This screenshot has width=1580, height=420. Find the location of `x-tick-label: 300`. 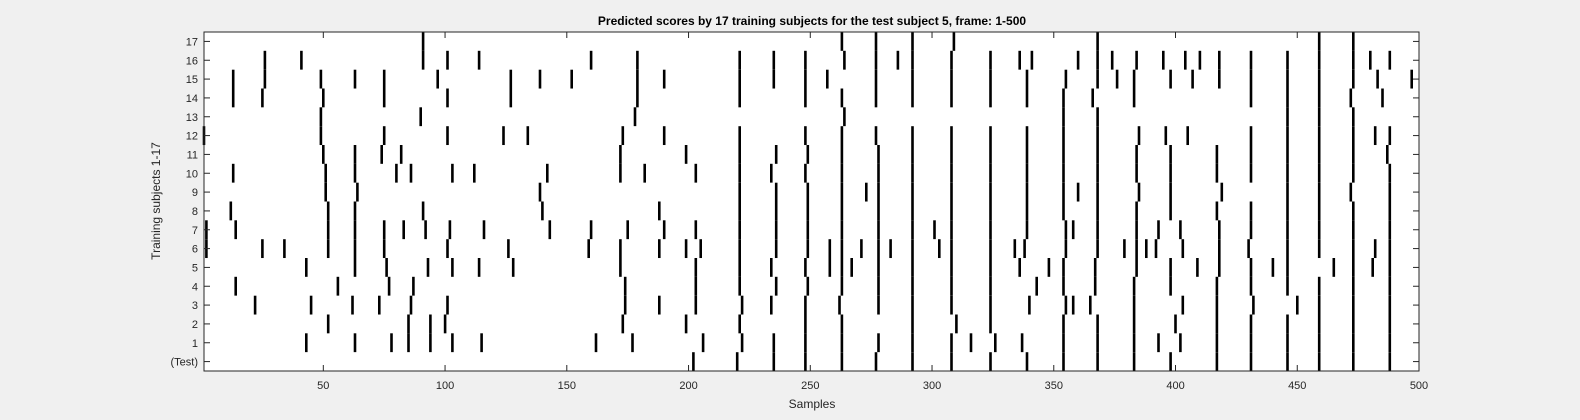

x-tick-label: 300 is located at coordinates (932, 386).